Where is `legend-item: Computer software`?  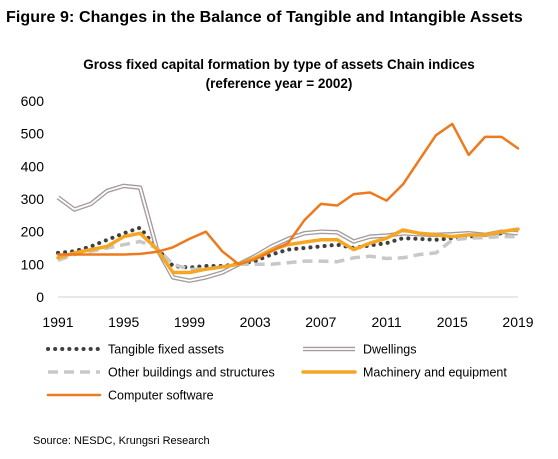
legend-item: Computer software is located at coordinates (130, 396).